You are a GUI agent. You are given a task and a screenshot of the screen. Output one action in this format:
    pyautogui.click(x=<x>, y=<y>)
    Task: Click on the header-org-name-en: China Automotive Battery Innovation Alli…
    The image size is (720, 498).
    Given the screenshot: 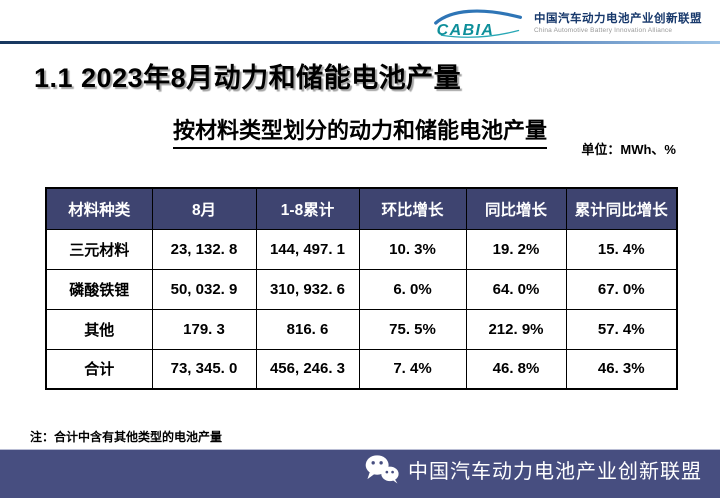 What is the action you would take?
    pyautogui.click(x=603, y=30)
    